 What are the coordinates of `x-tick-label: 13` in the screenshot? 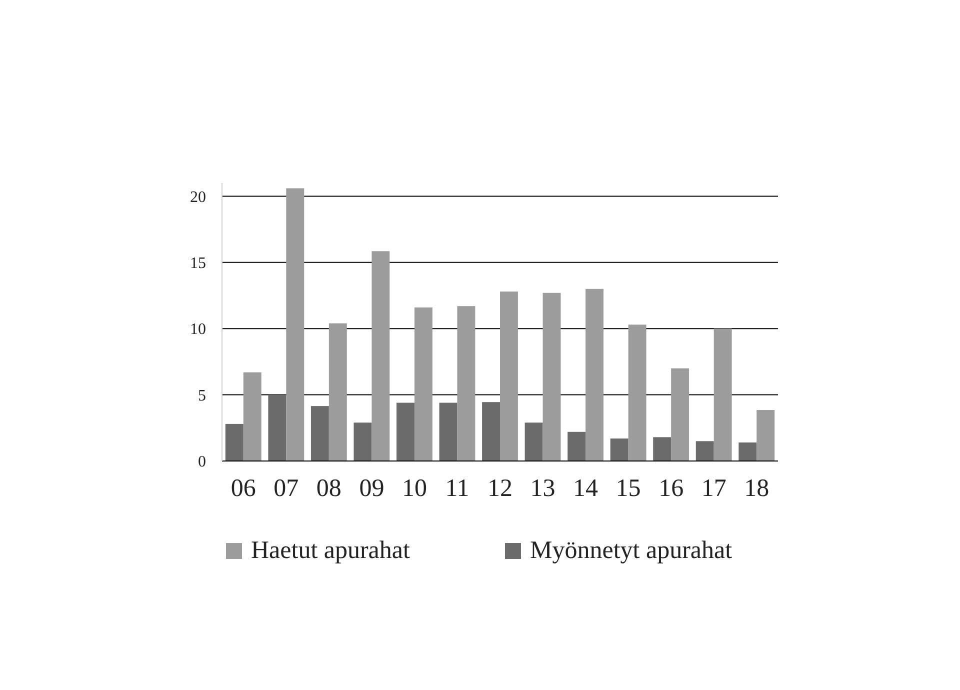 It's located at (543, 488).